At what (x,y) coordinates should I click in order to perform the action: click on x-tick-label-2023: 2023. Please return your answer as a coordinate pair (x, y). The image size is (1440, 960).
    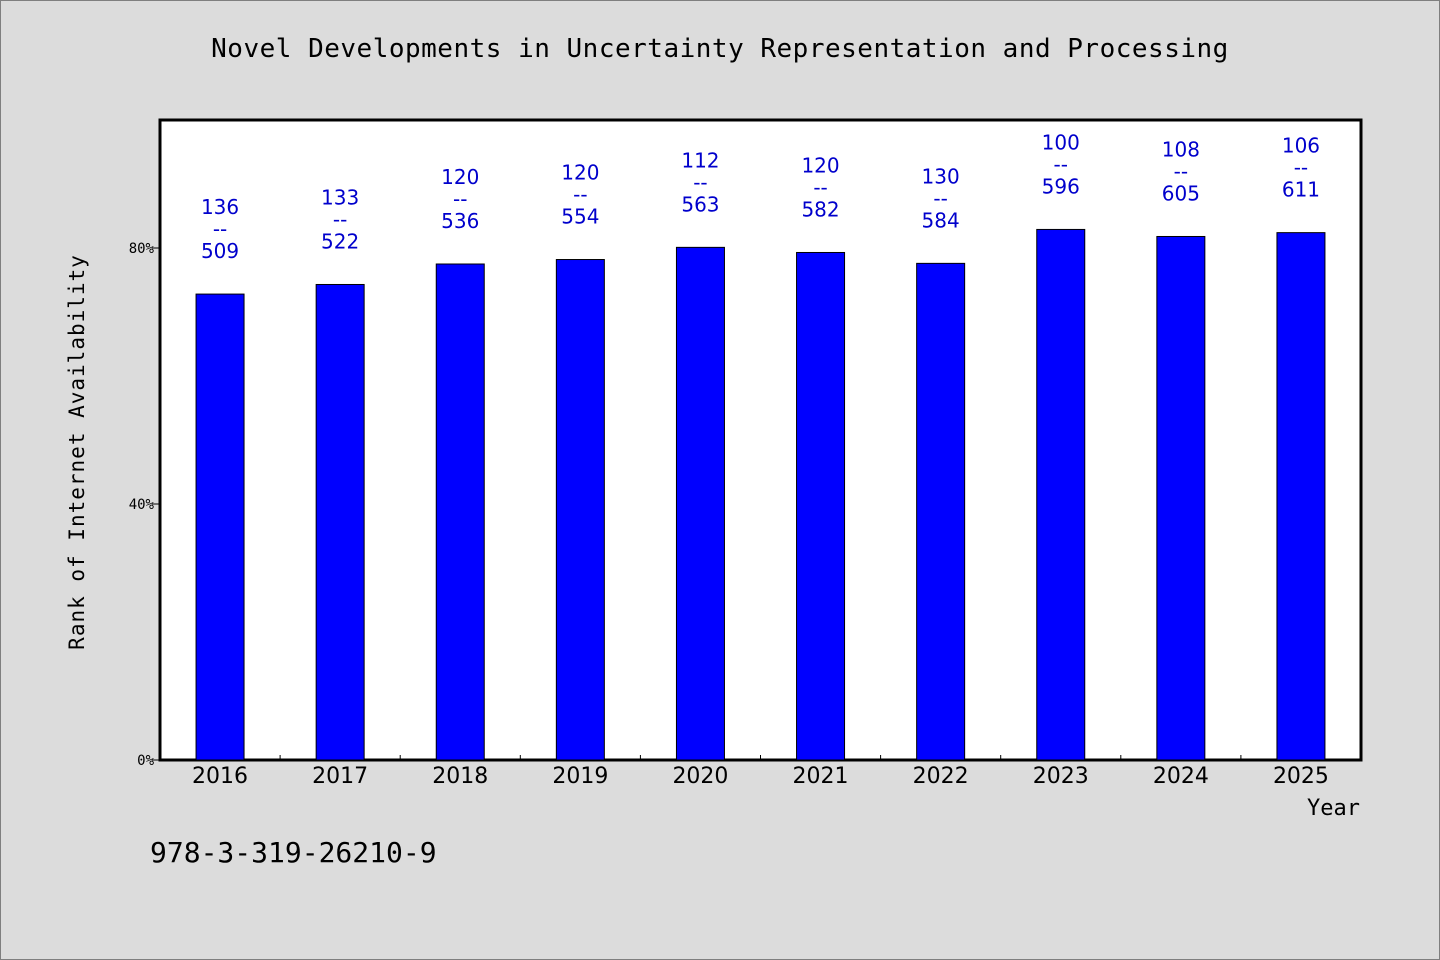
    Looking at the image, I should click on (1061, 776).